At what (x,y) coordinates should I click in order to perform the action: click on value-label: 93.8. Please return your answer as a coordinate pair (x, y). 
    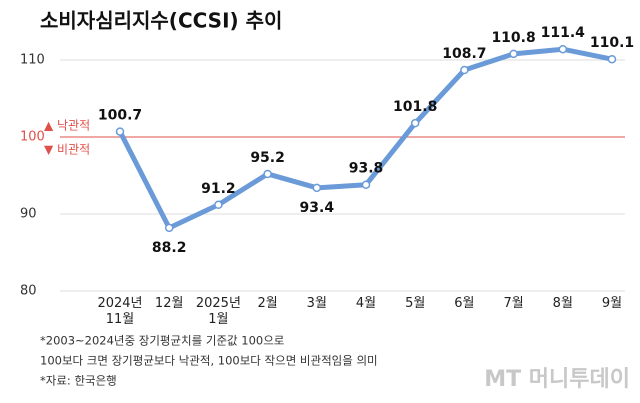
    Looking at the image, I should click on (366, 169).